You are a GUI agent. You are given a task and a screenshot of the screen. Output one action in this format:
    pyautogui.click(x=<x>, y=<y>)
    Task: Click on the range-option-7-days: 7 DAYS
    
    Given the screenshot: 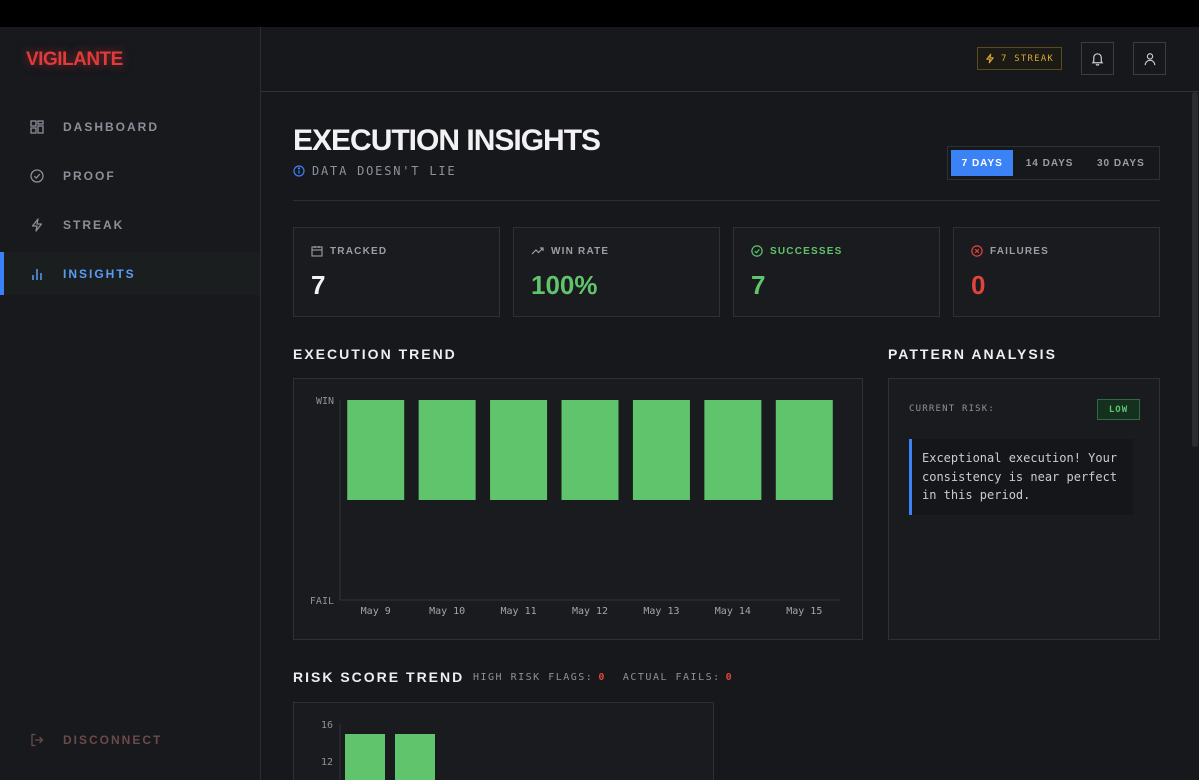 What is the action you would take?
    pyautogui.click(x=982, y=163)
    